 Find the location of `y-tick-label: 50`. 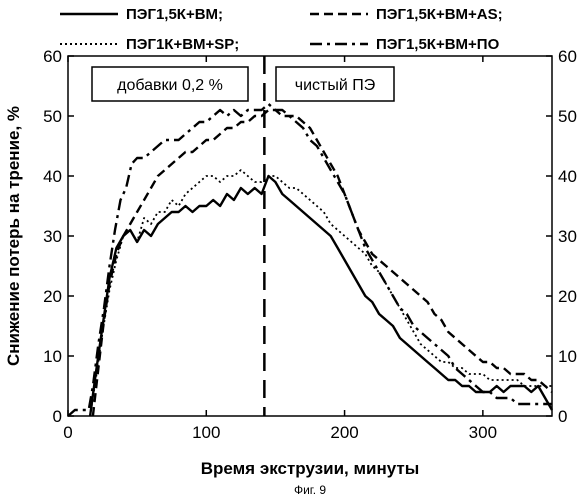

y-tick-label: 50 is located at coordinates (52, 116).